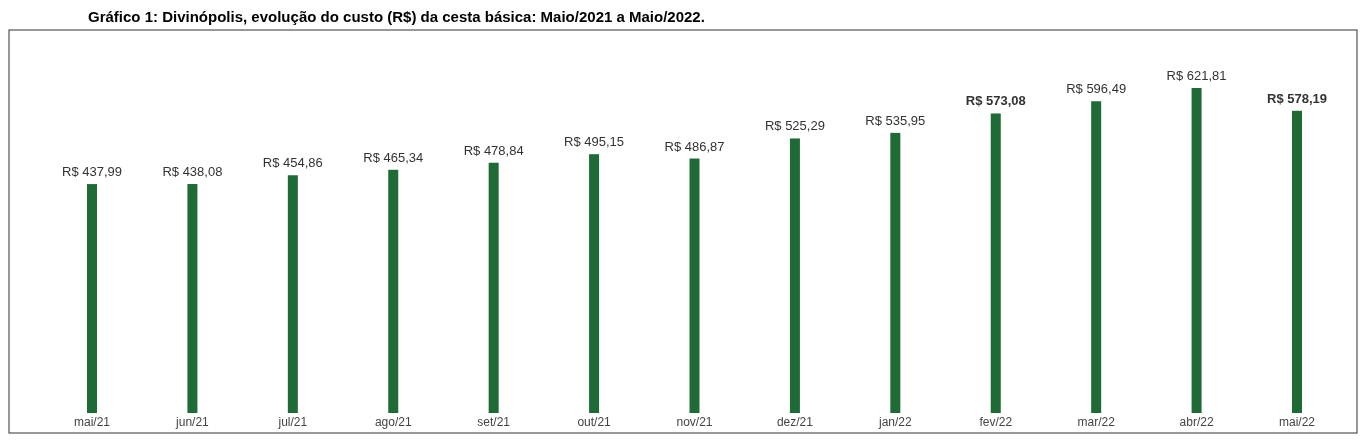  What do you see at coordinates (694, 422) in the screenshot?
I see `x-tick-label: nov/21` at bounding box center [694, 422].